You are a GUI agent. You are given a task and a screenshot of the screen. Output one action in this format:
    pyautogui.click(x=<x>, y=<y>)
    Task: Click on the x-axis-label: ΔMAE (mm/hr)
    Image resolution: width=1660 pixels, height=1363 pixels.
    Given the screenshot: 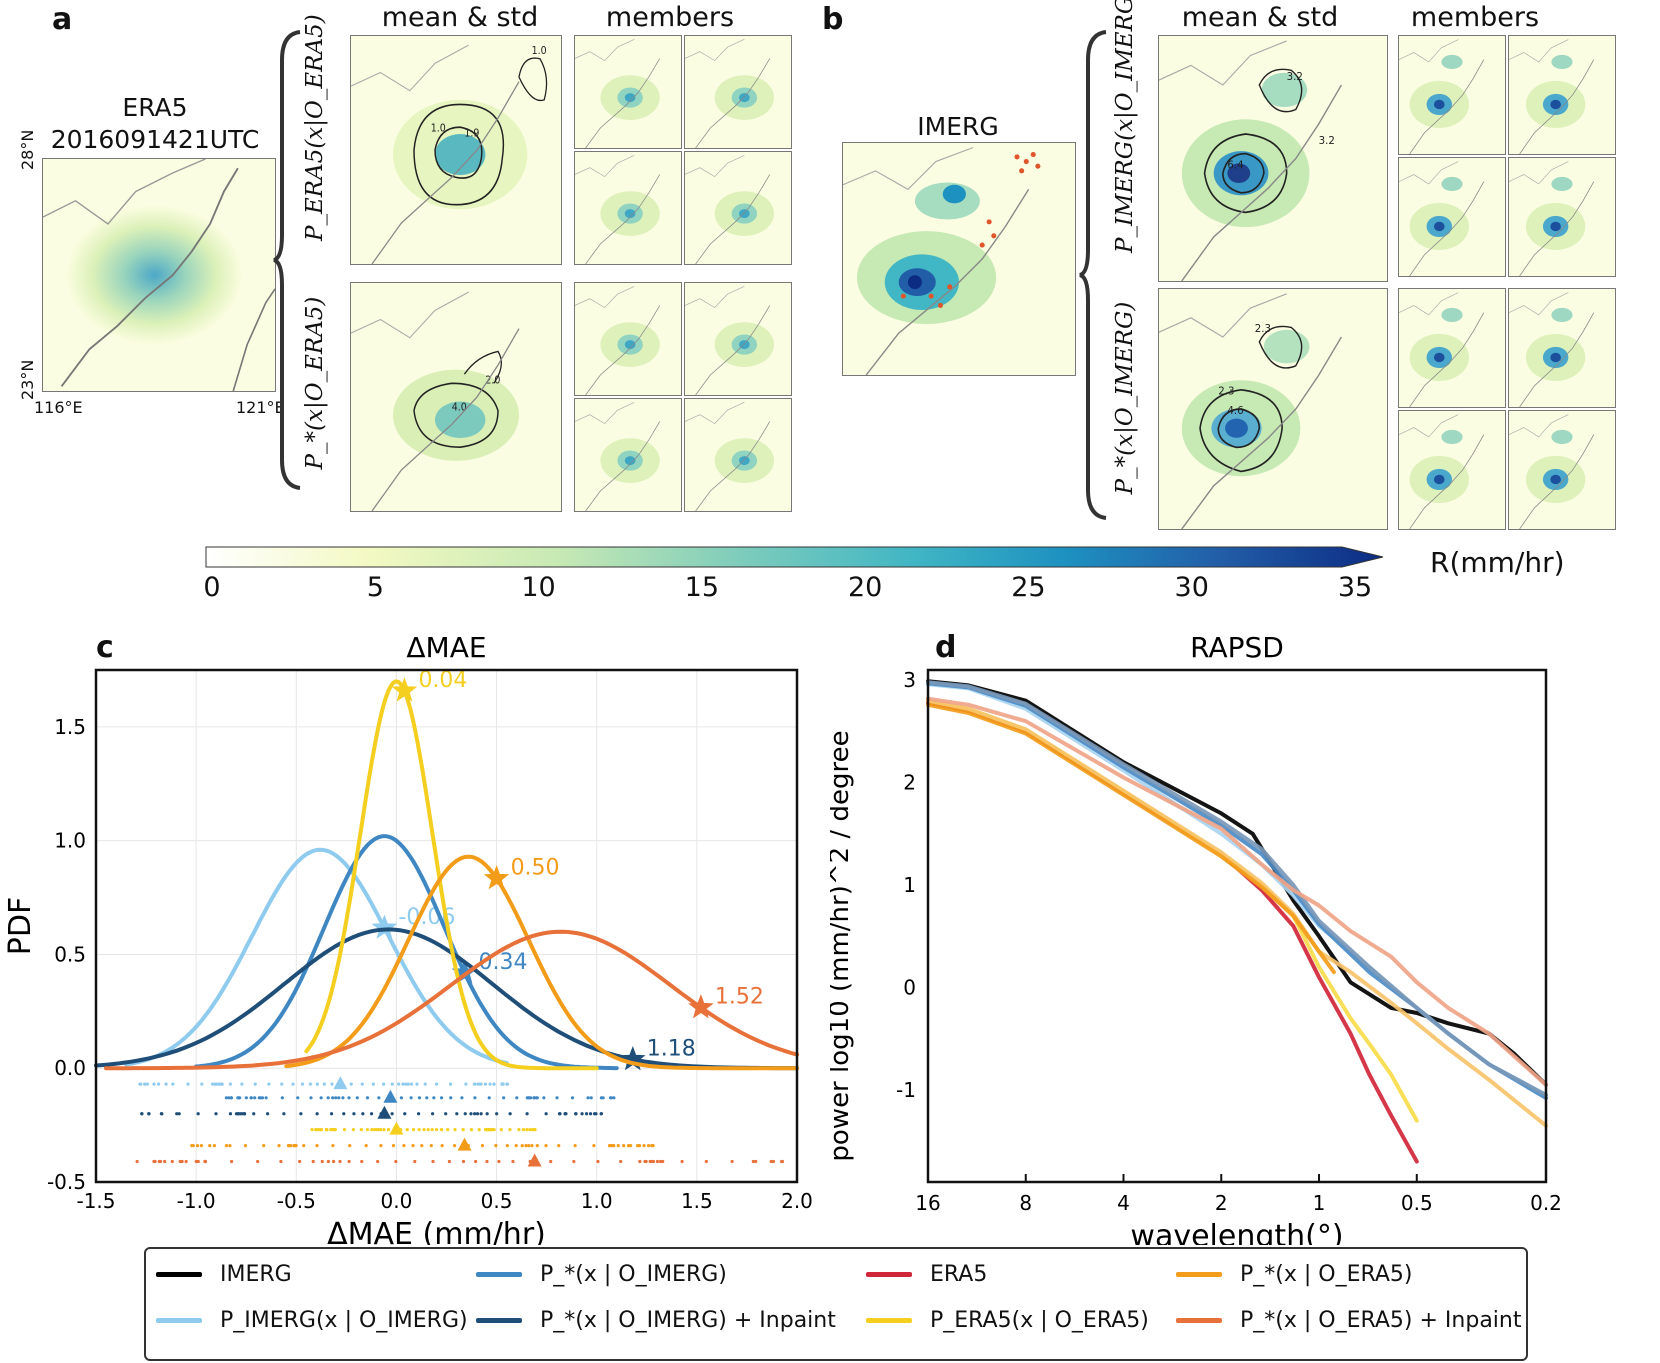 What is the action you would take?
    pyautogui.click(x=436, y=1231)
    